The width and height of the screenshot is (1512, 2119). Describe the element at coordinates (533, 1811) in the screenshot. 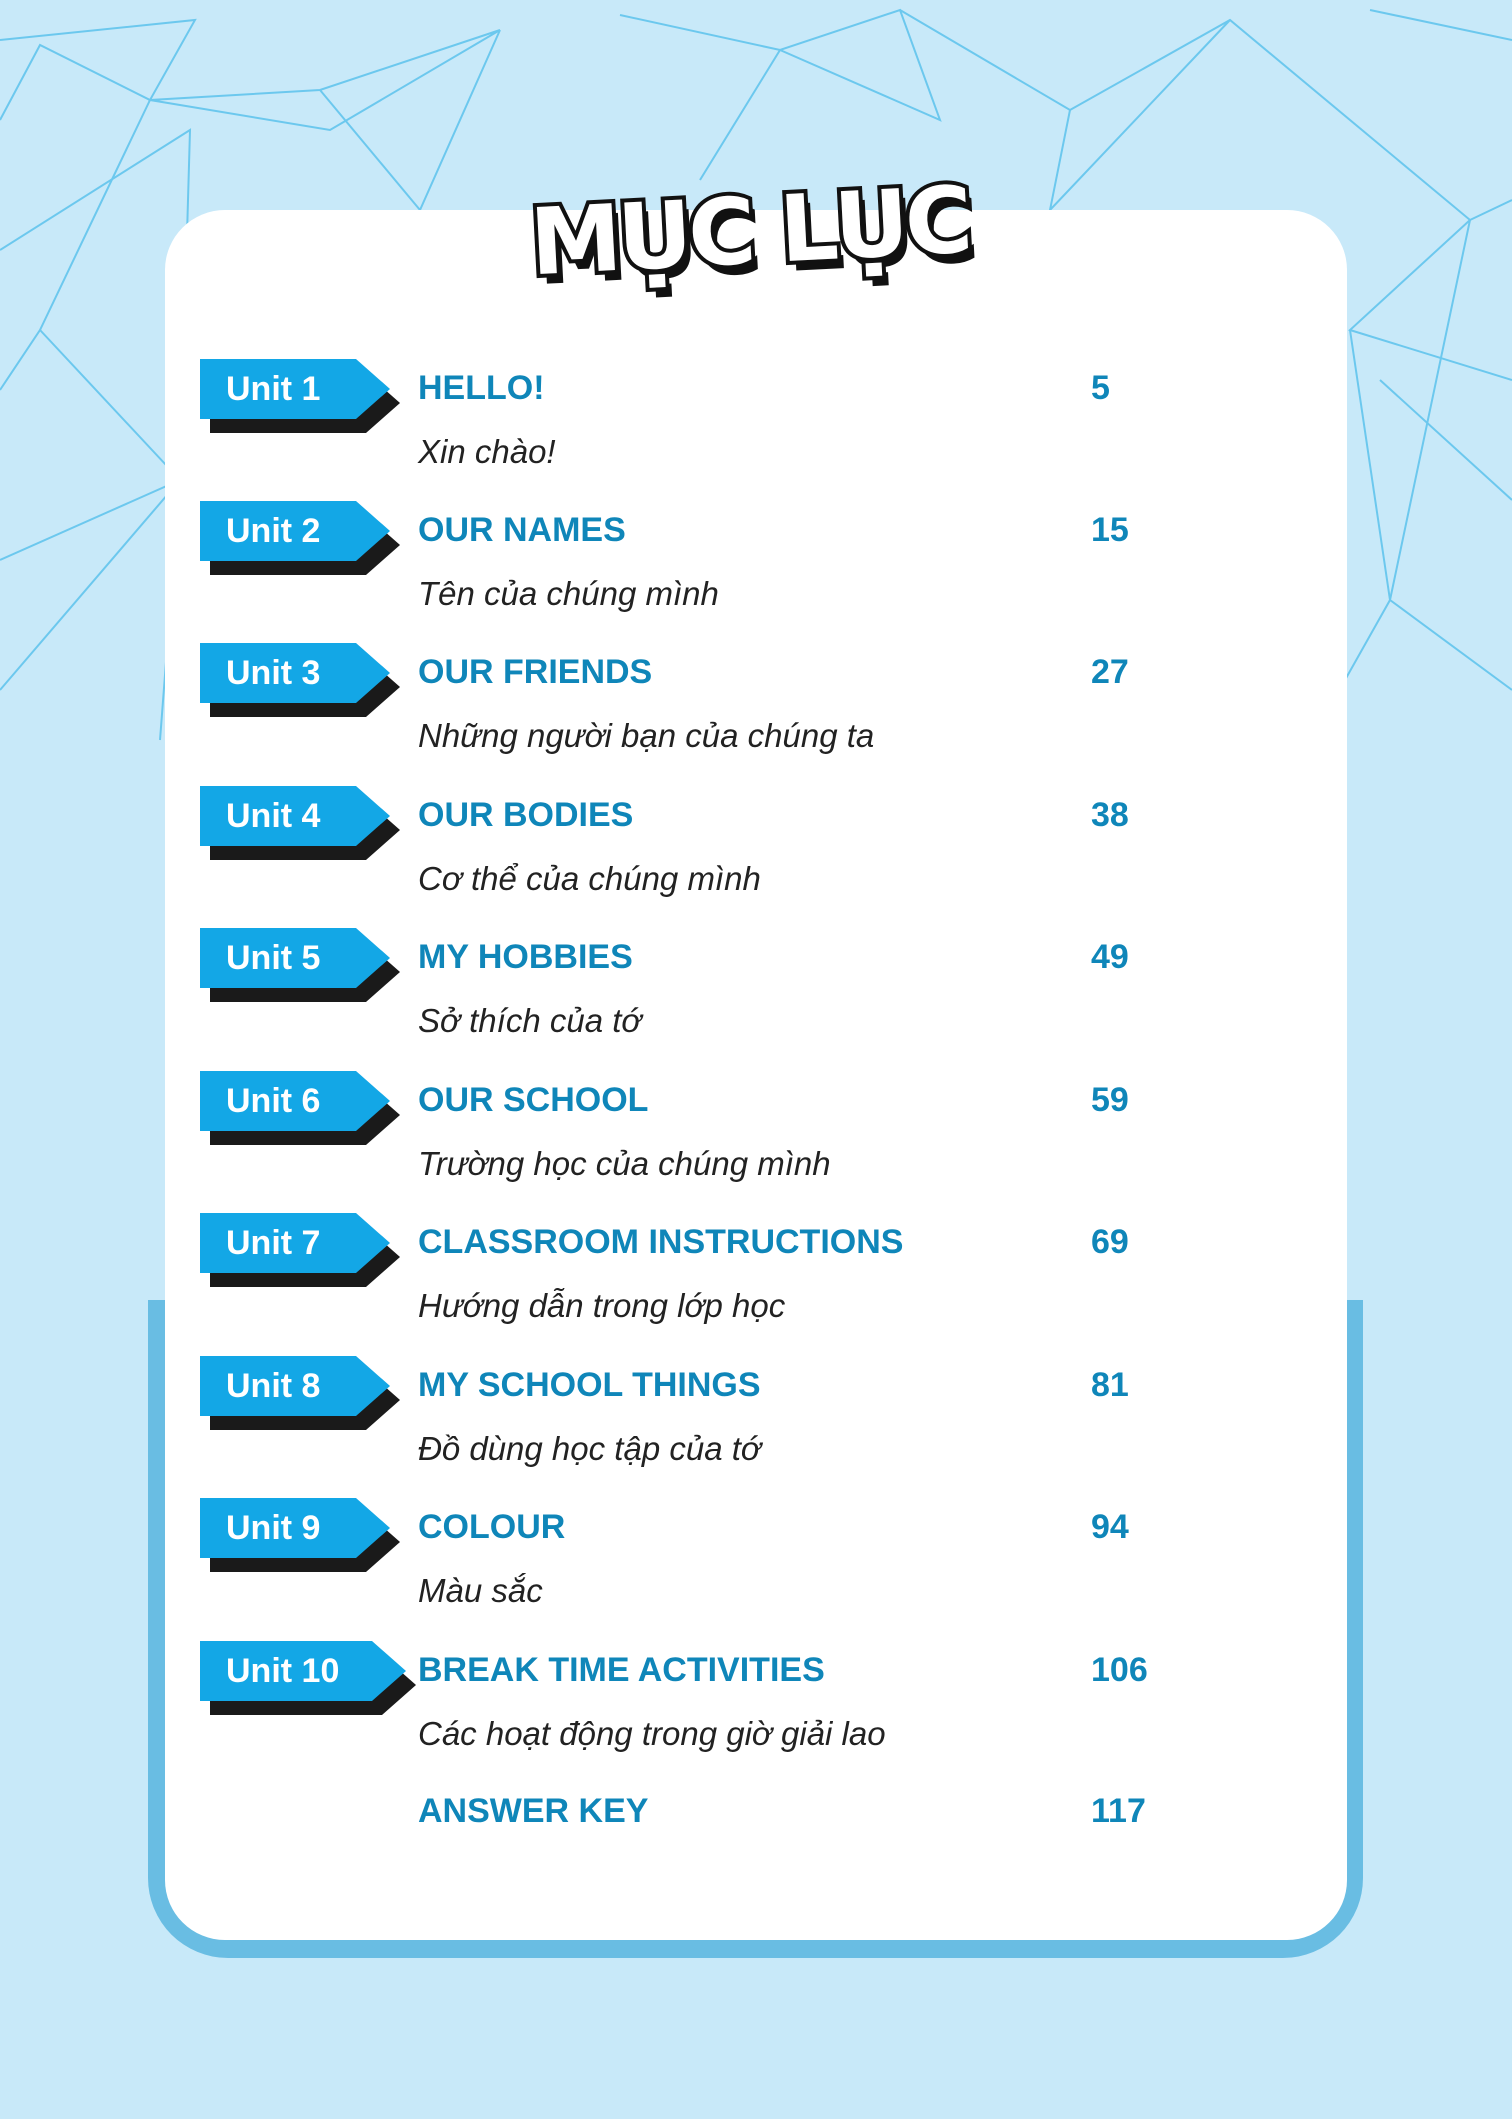

I see `answer-key-title: ANSWER KEY` at that location.